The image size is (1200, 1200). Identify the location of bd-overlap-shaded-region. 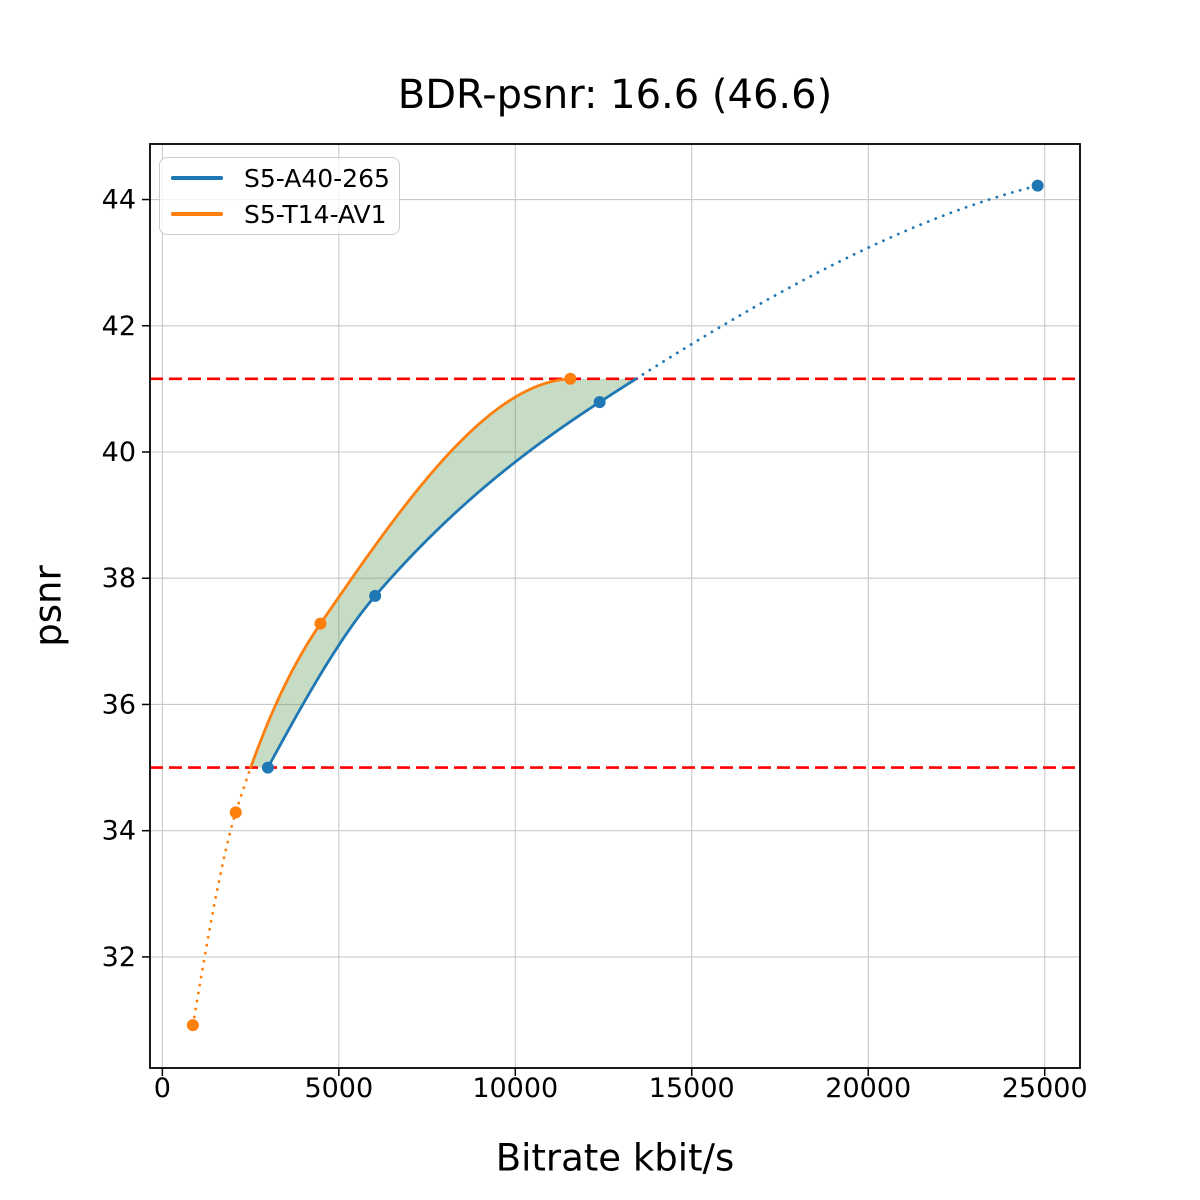
(443, 573).